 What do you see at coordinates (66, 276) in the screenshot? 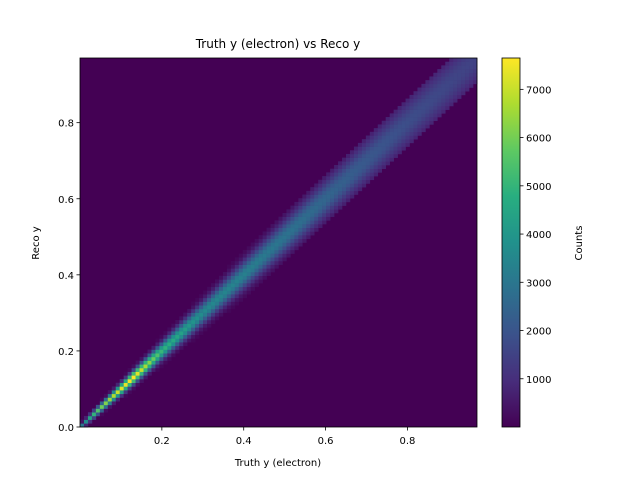
I see `y-tick-label: 0.4` at bounding box center [66, 276].